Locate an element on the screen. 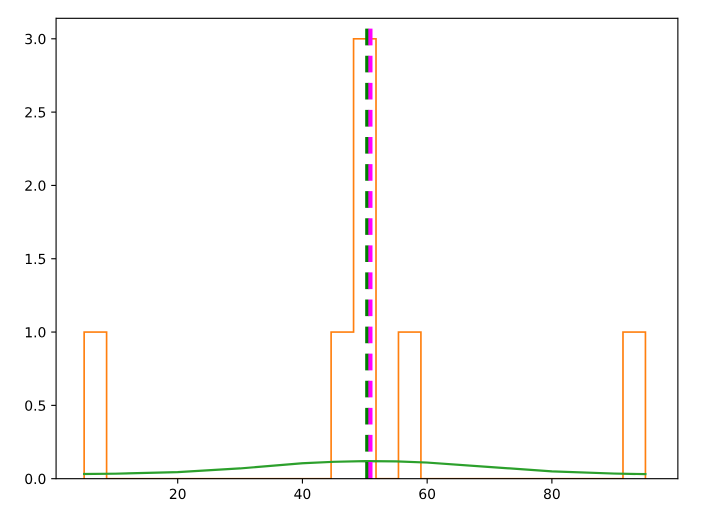 The height and width of the screenshot is (528, 701). y-tick-label: 0.0 is located at coordinates (35, 479).